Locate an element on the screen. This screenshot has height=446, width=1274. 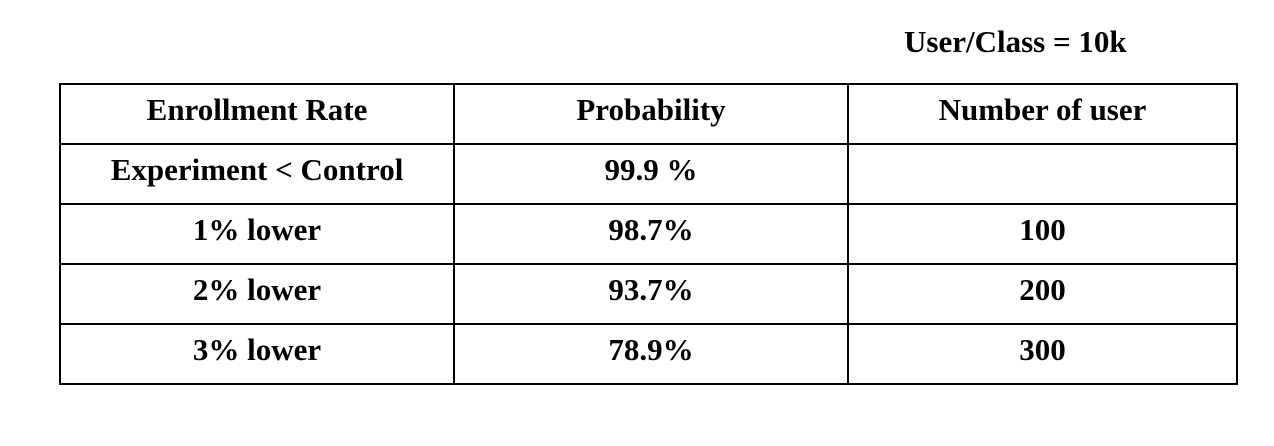
cell-number-of-user: 200 is located at coordinates (1042, 294).